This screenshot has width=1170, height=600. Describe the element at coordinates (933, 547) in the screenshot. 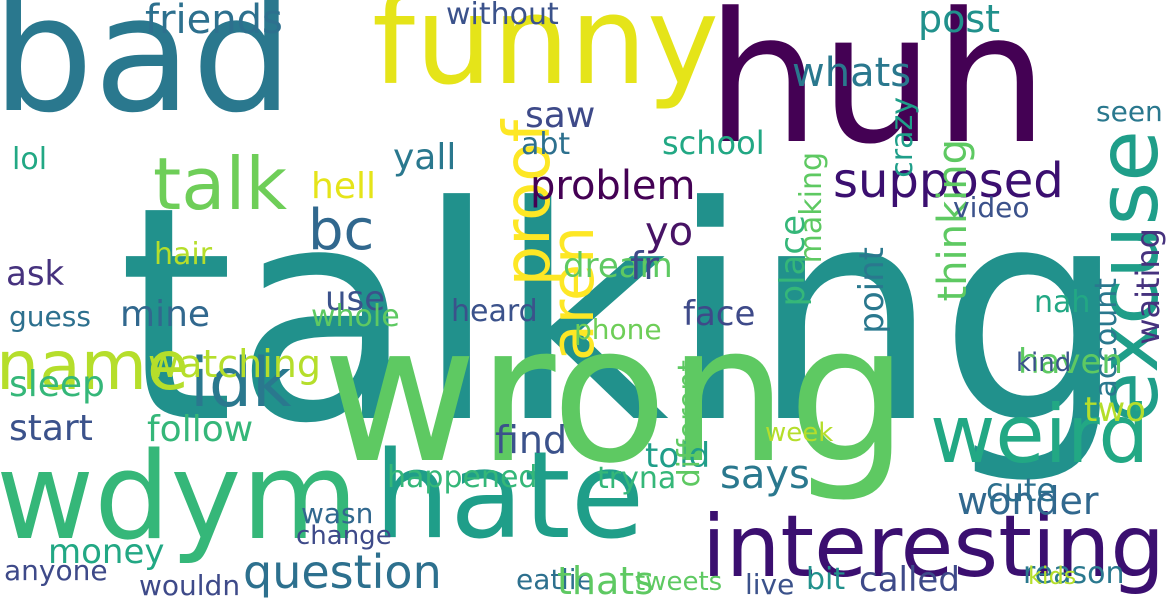

I see `word-7: interesting` at that location.